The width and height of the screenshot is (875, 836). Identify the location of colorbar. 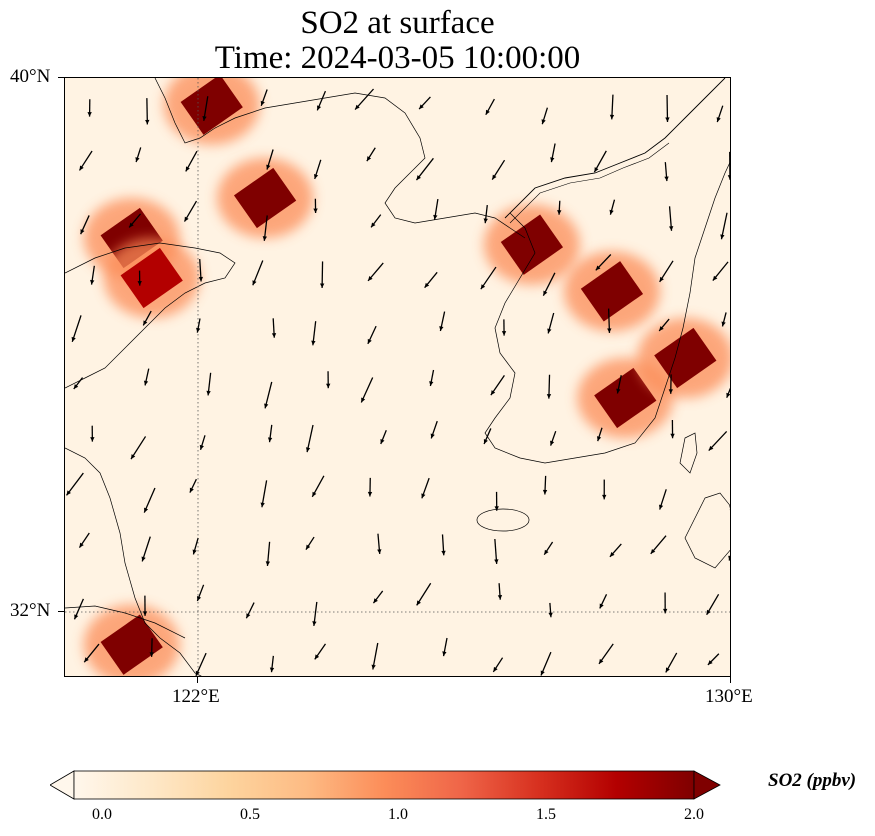
(385, 785).